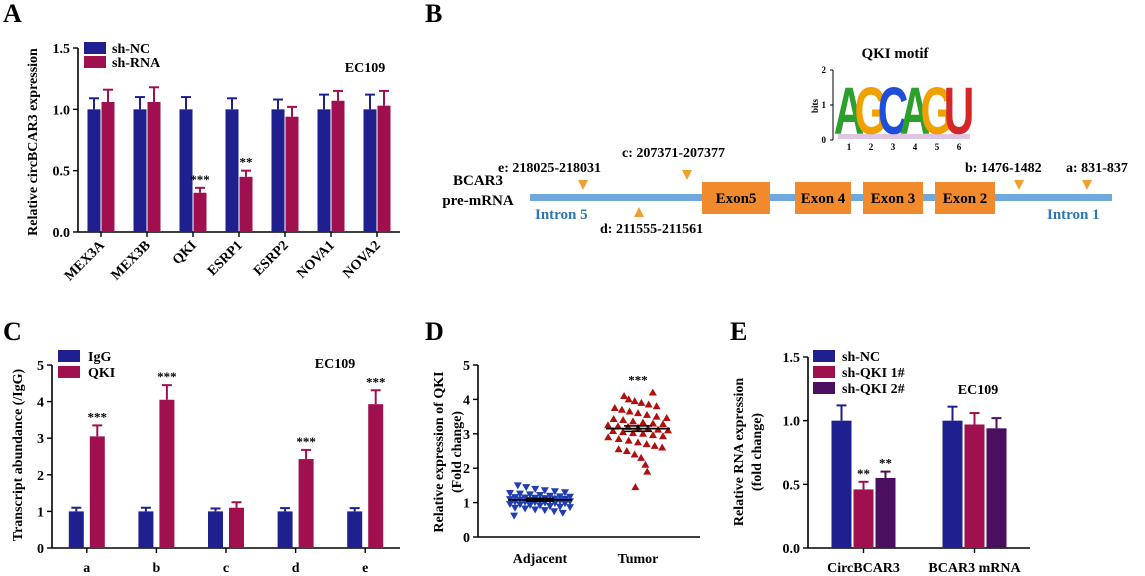 The width and height of the screenshot is (1145, 576). Describe the element at coordinates (365, 68) in the screenshot. I see `panel-a-title: EC109` at that location.